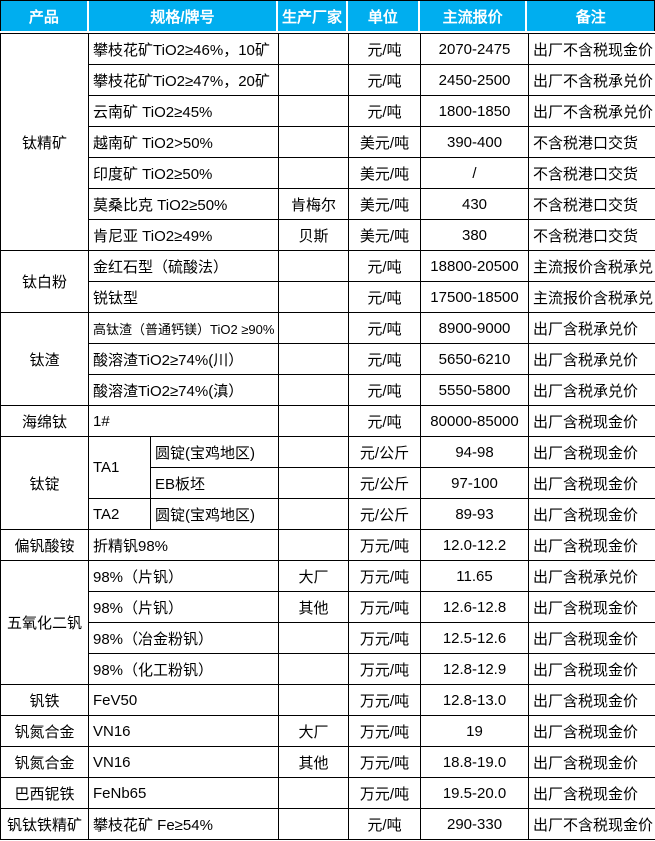 The image size is (655, 841). I want to click on table-row: 钛渣 高钛渣（普通钙镁）TiO2 ≥90% 元/吨 8900-9000 出厂含税承兑价, so click(327, 359).